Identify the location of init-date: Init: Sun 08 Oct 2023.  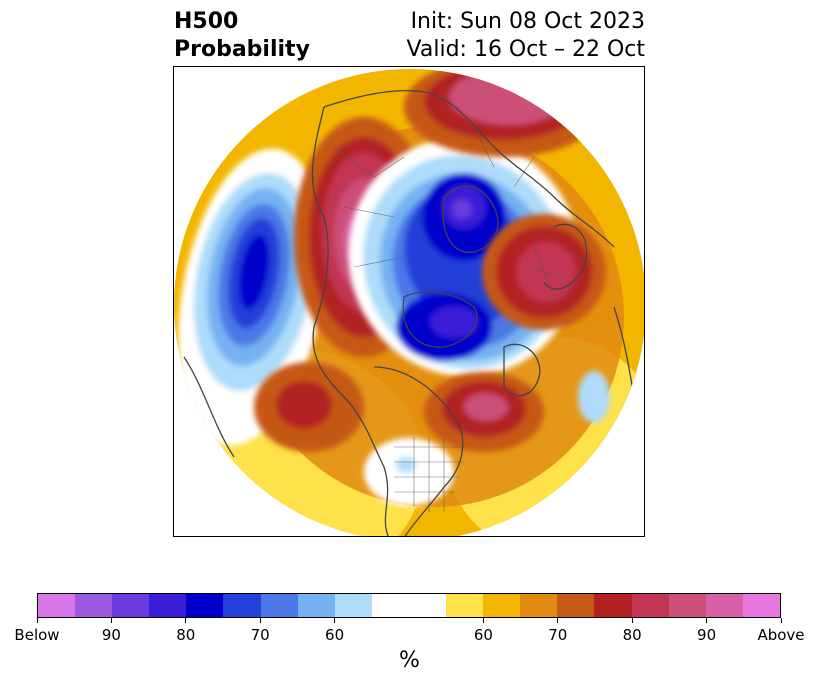
(527, 21).